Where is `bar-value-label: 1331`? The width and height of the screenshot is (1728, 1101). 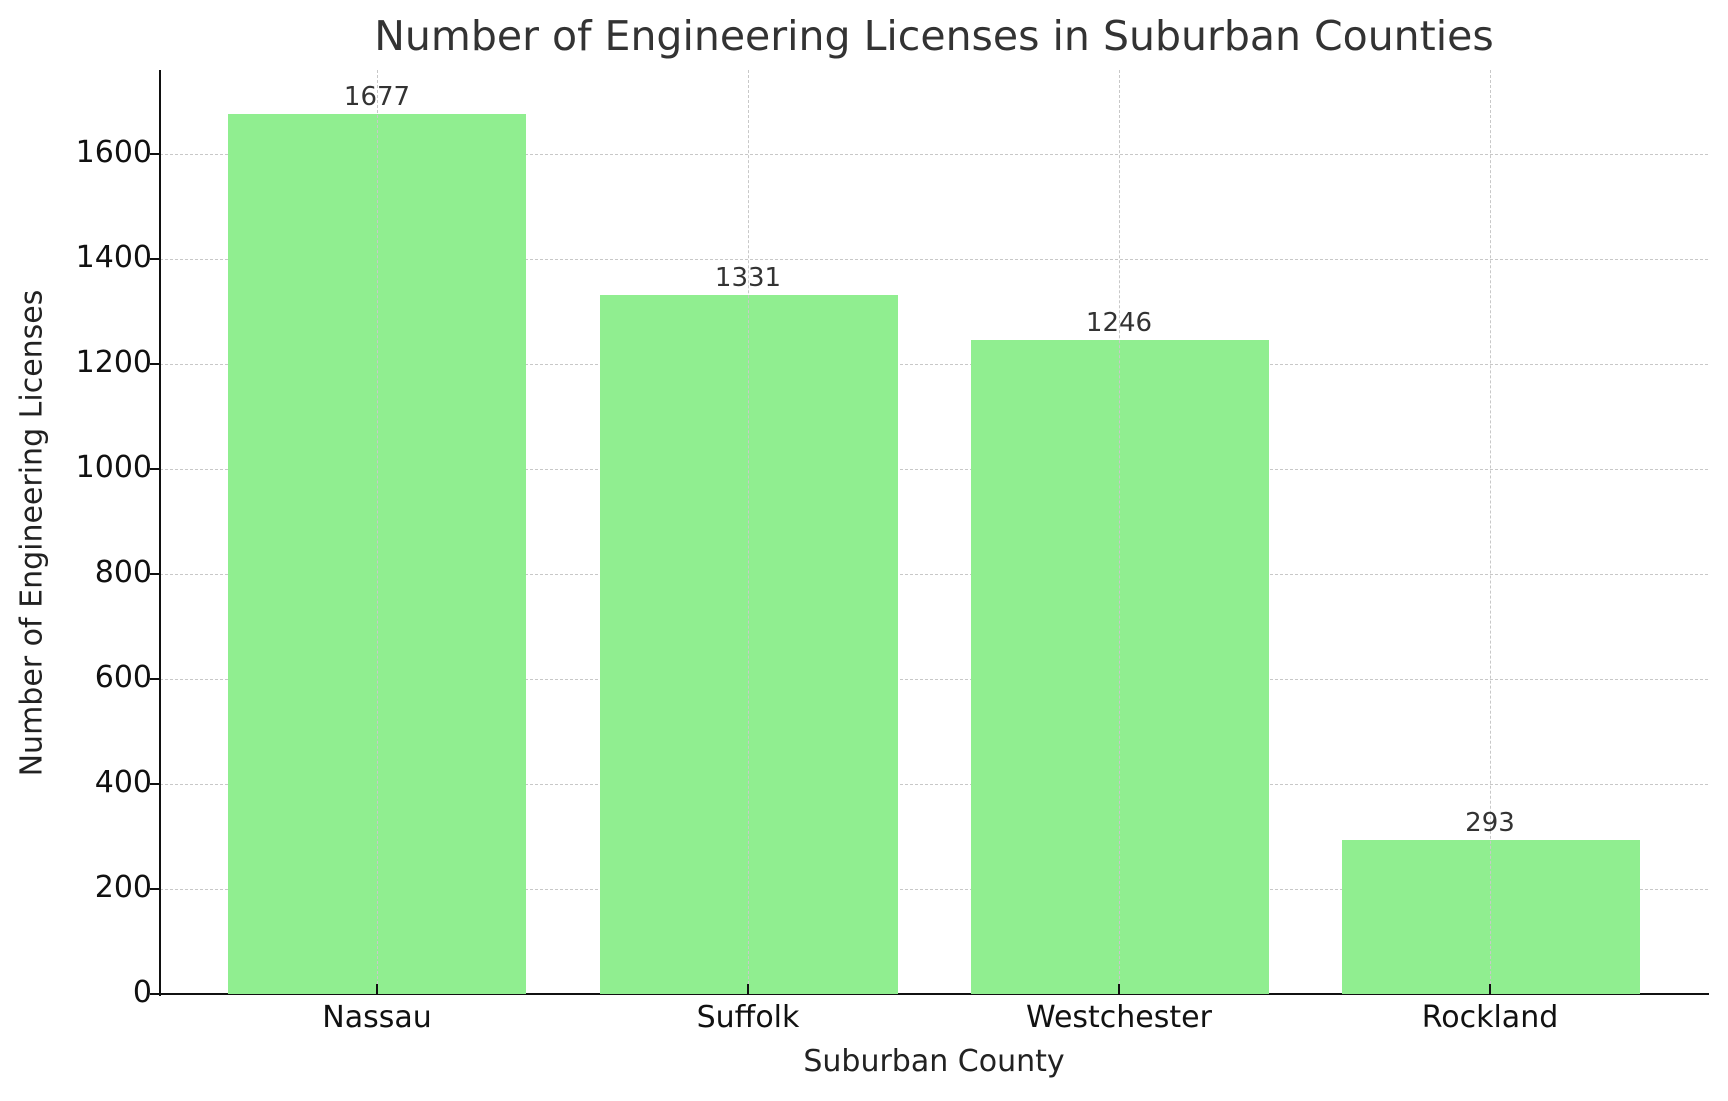
bar-value-label: 1331 is located at coordinates (748, 278).